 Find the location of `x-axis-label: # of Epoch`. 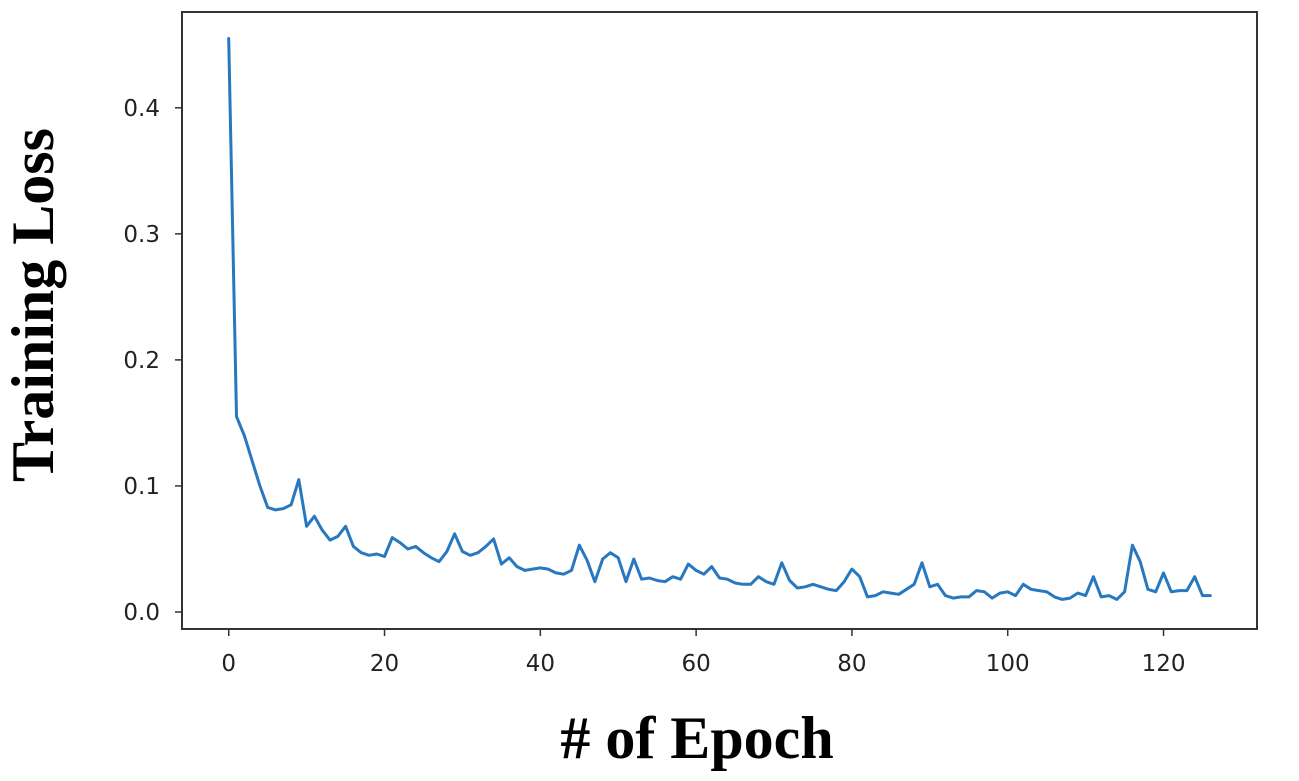

x-axis-label: # of Epoch is located at coordinates (696, 738).